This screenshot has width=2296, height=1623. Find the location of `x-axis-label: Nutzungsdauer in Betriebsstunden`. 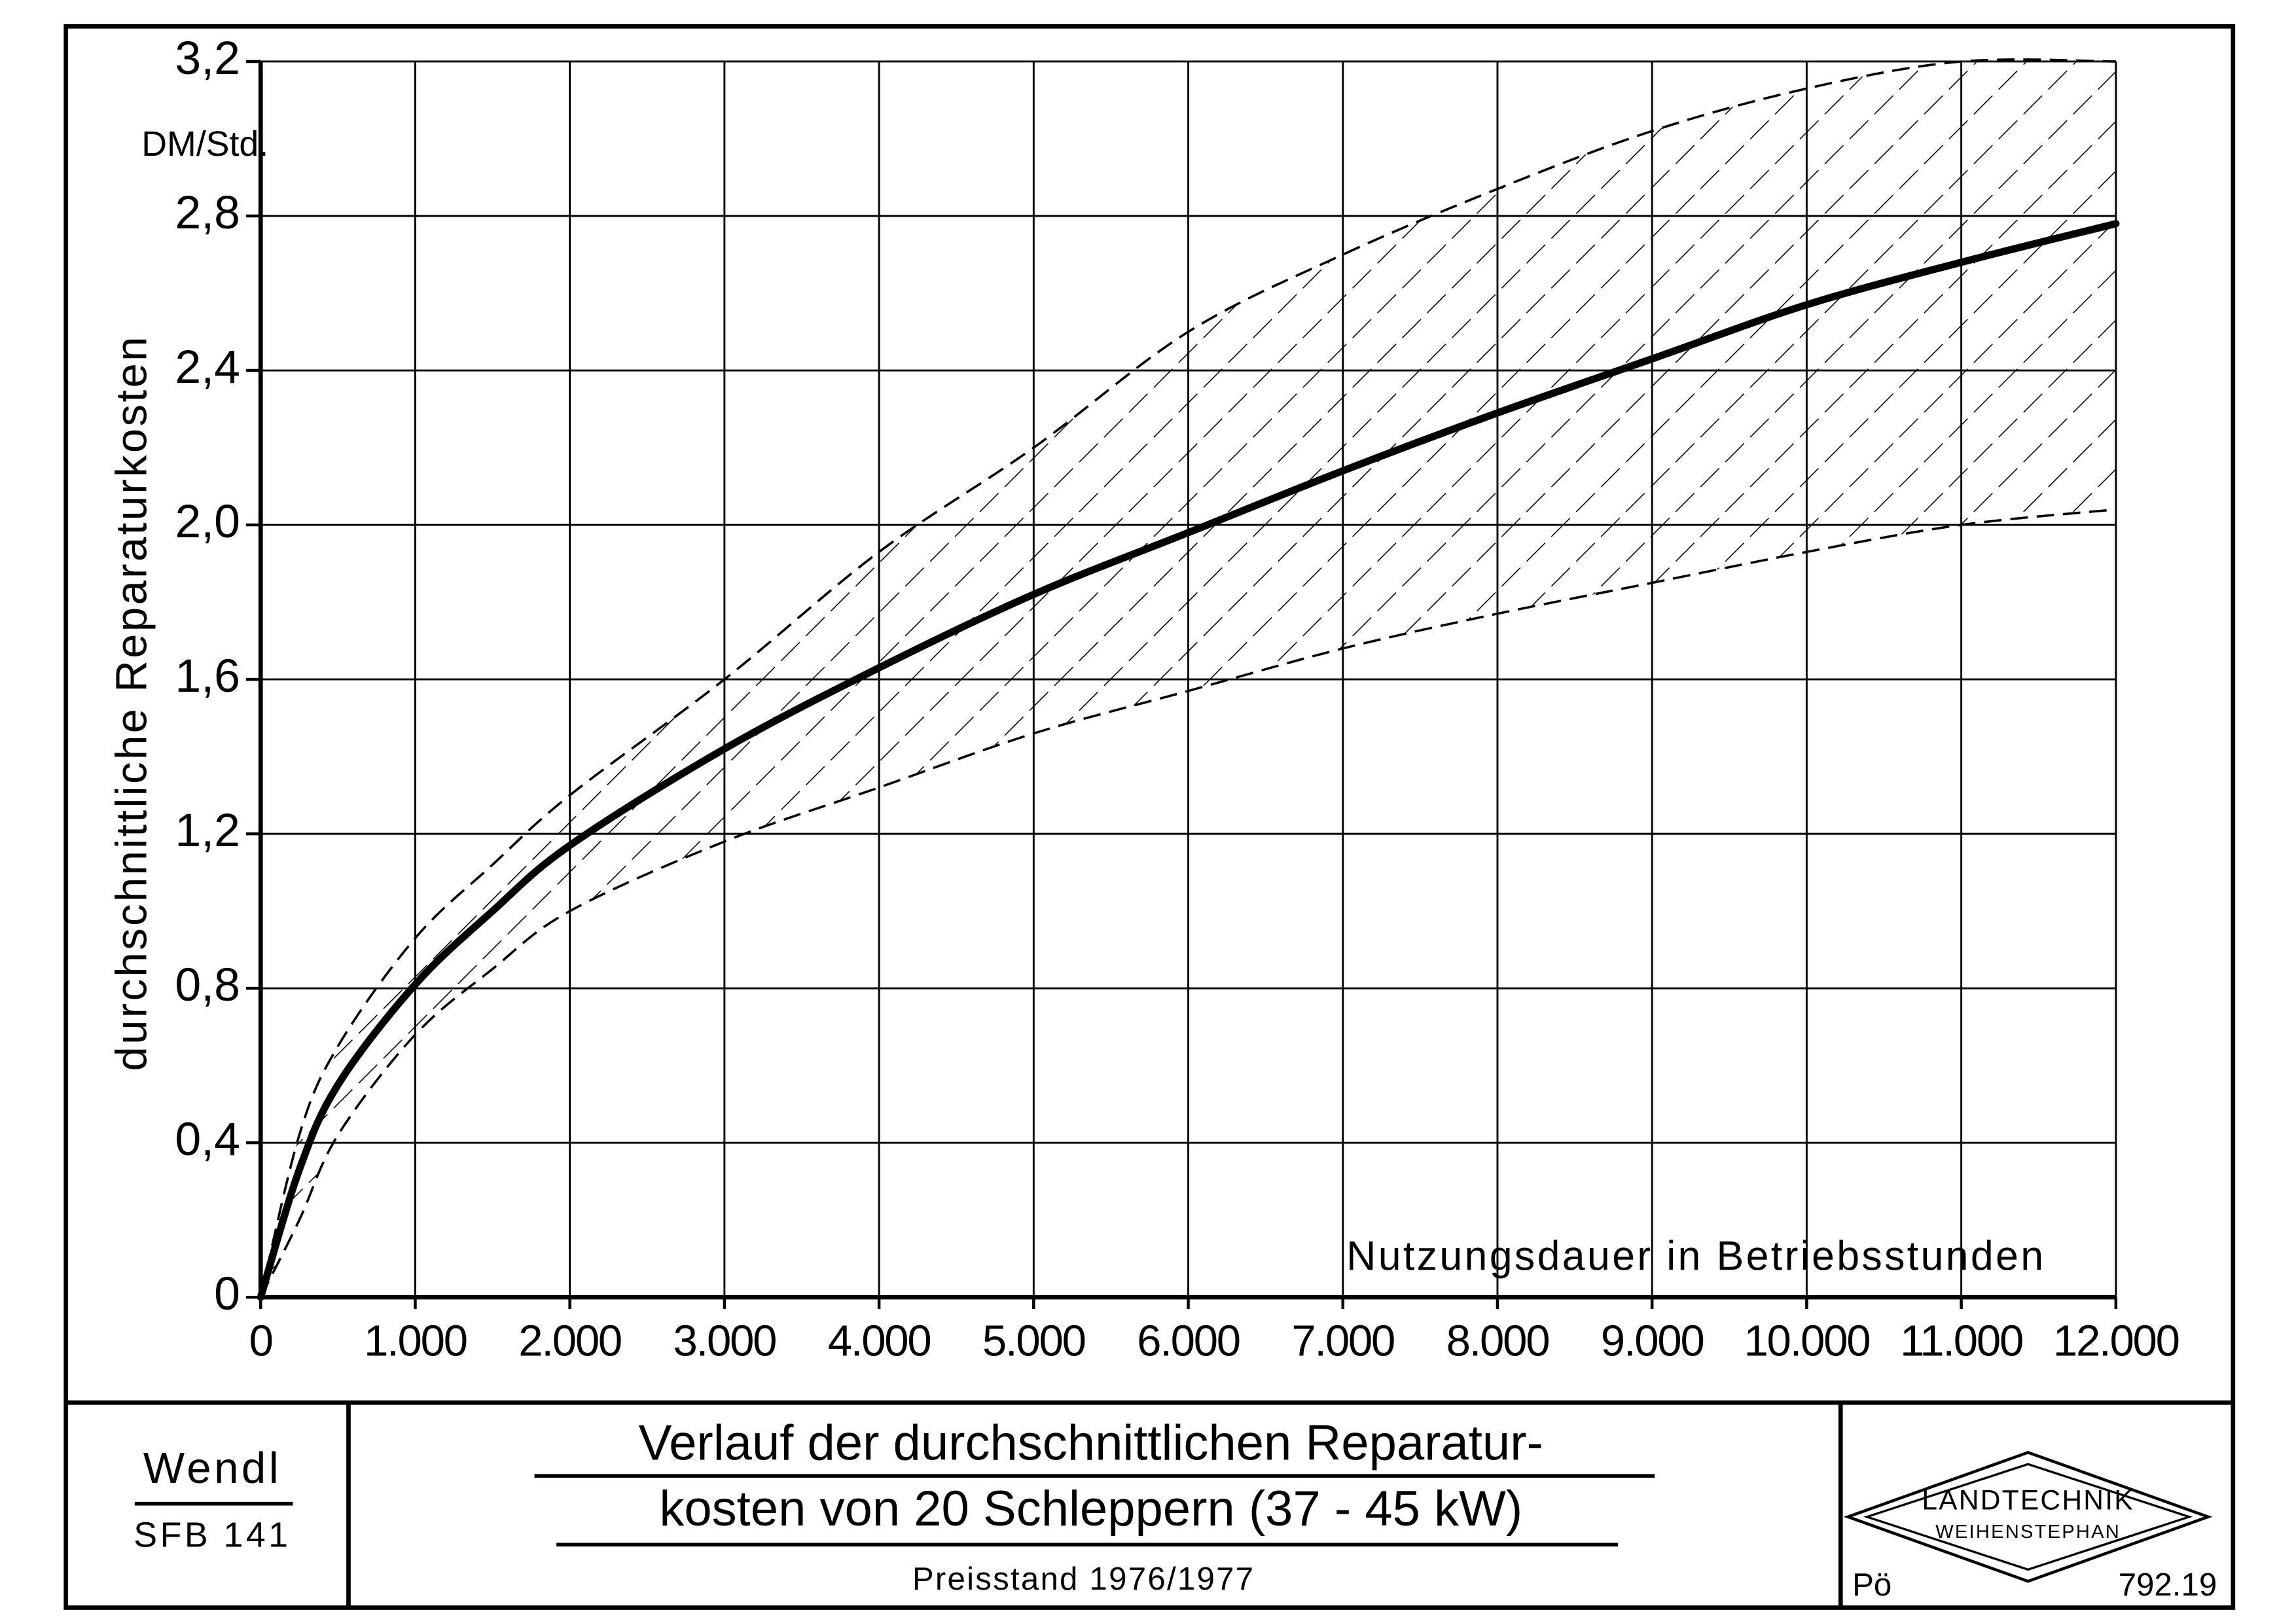

x-axis-label: Nutzungsdauer in Betriebsstunden is located at coordinates (1695, 1256).